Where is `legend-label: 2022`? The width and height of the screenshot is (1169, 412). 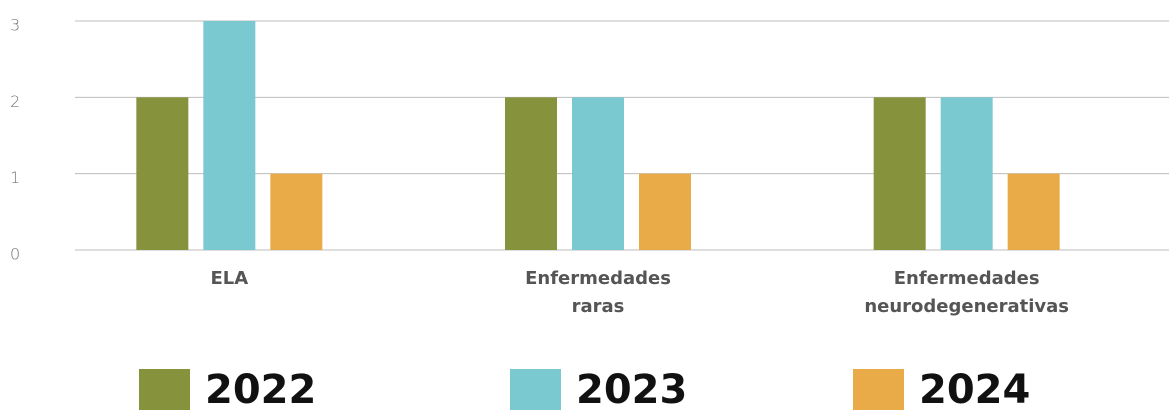
legend-label: 2022 is located at coordinates (260, 389).